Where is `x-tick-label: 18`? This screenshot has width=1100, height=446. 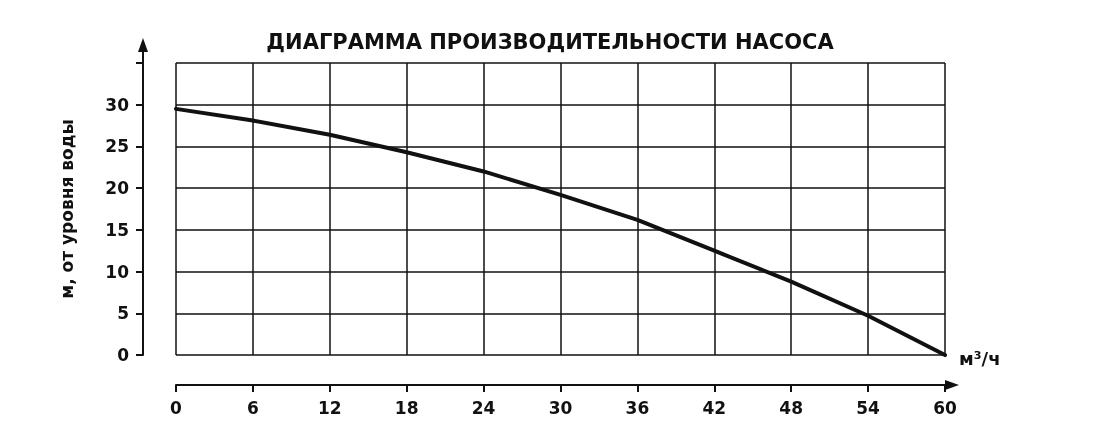 x-tick-label: 18 is located at coordinates (406, 407).